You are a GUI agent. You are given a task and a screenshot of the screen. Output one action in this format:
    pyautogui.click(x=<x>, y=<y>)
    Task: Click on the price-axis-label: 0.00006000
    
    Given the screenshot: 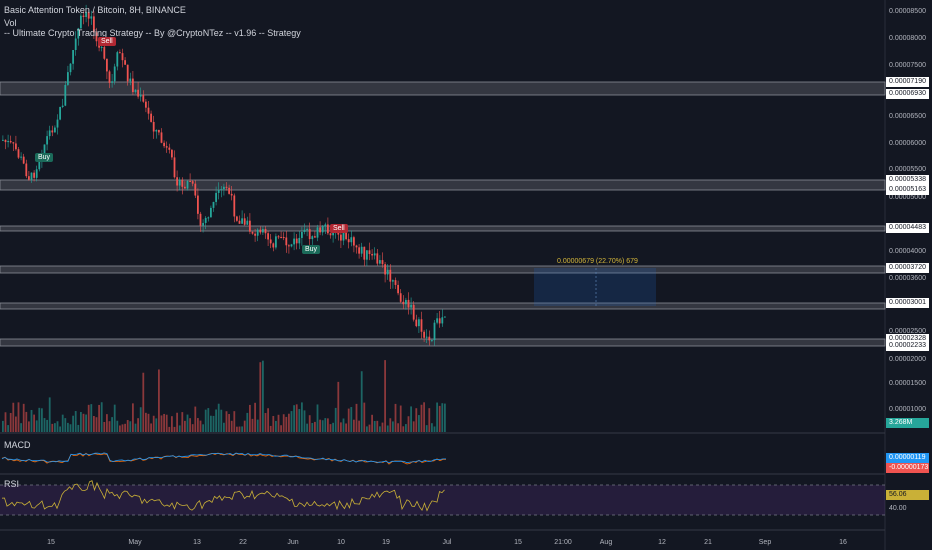 What is the action you would take?
    pyautogui.click(x=907, y=143)
    